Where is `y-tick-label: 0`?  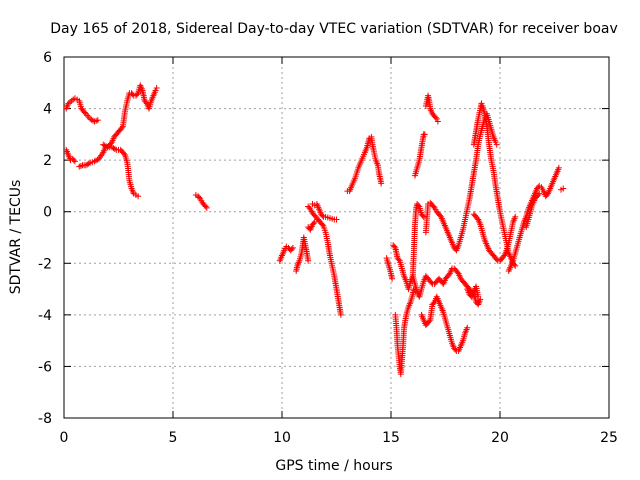
y-tick-label: 0 is located at coordinates (47, 213).